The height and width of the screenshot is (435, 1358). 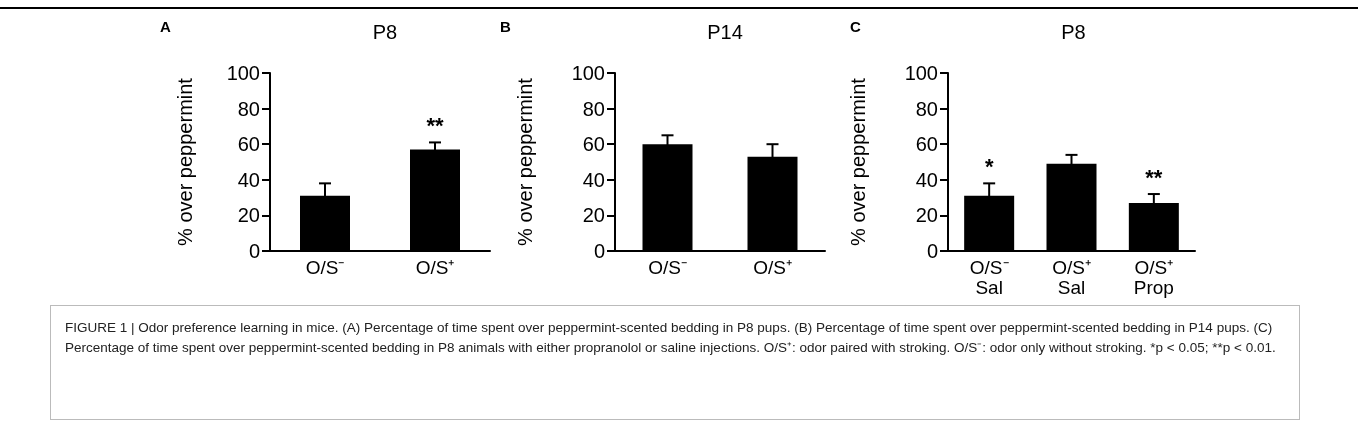 I want to click on x-tick-label: O/S⁻ Sal, so click(x=989, y=277).